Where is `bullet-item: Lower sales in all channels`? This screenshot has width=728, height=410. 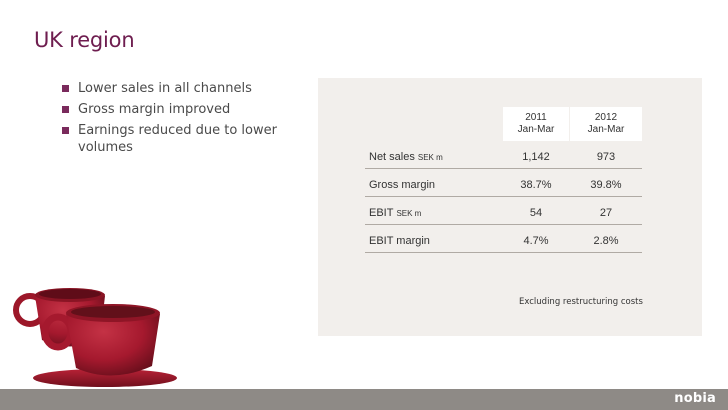
bullet-item: Lower sales in all channels is located at coordinates (177, 88).